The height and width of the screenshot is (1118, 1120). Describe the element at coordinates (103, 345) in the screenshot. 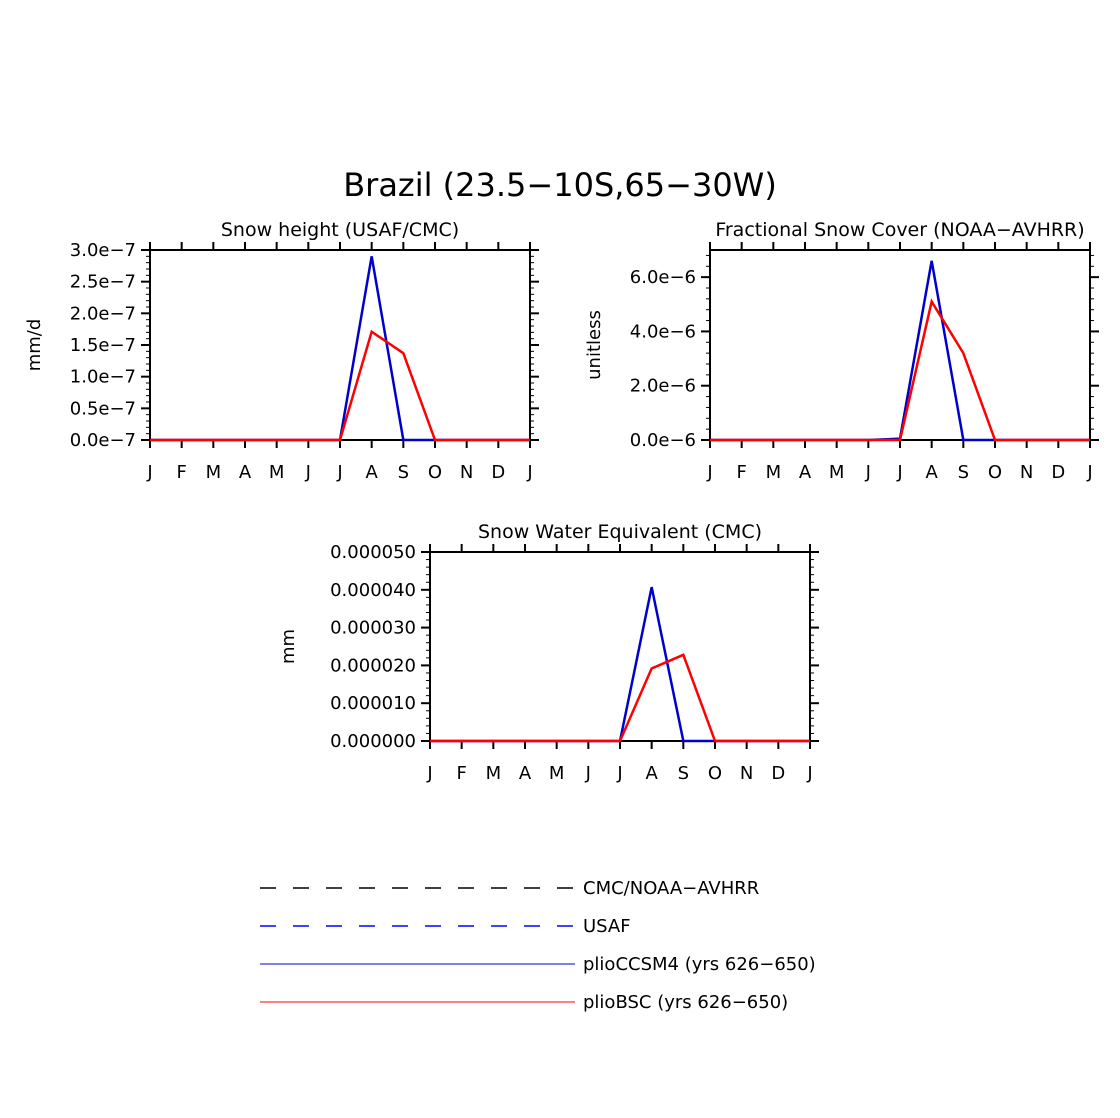

I see `y-tick-label: 1.5e−7` at that location.